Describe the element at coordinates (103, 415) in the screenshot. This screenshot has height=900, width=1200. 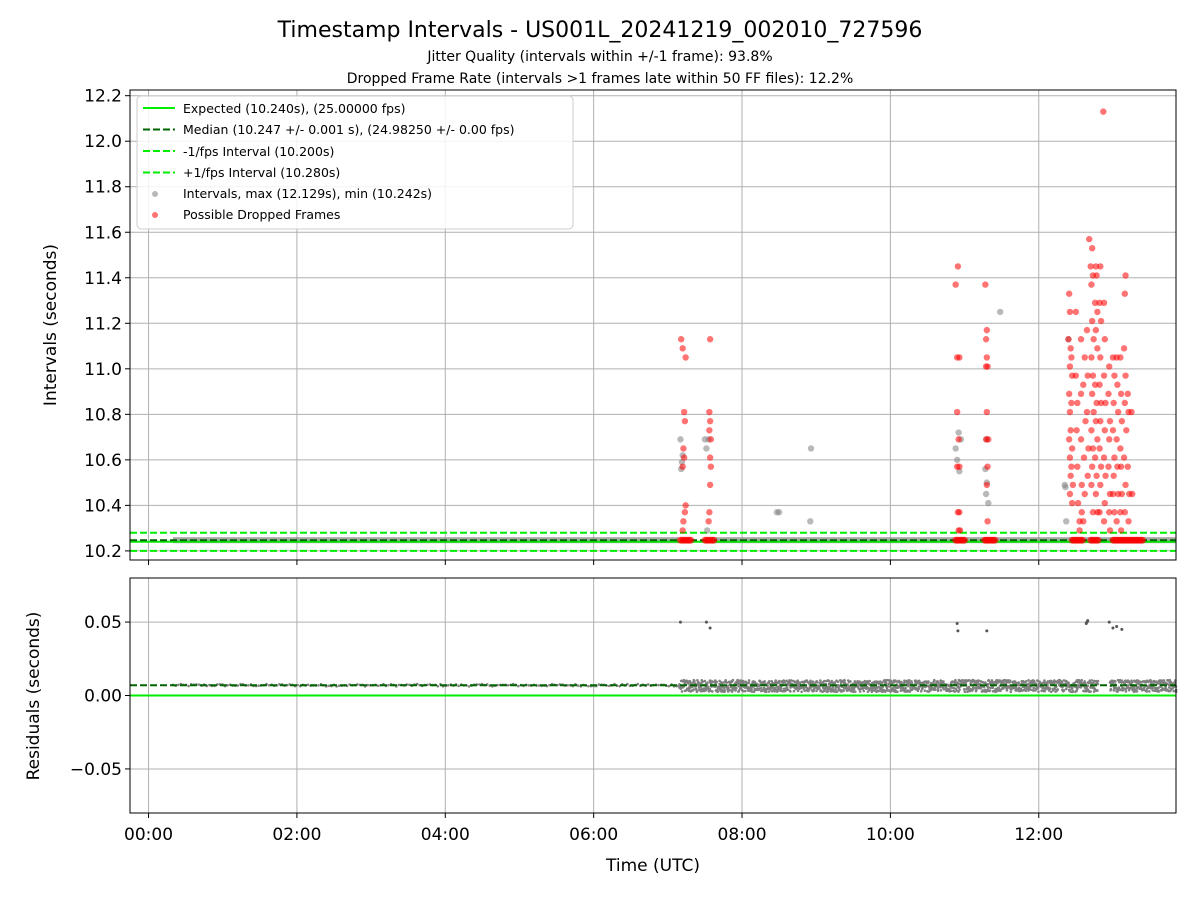
I see `y-tick-label: 10.8` at that location.